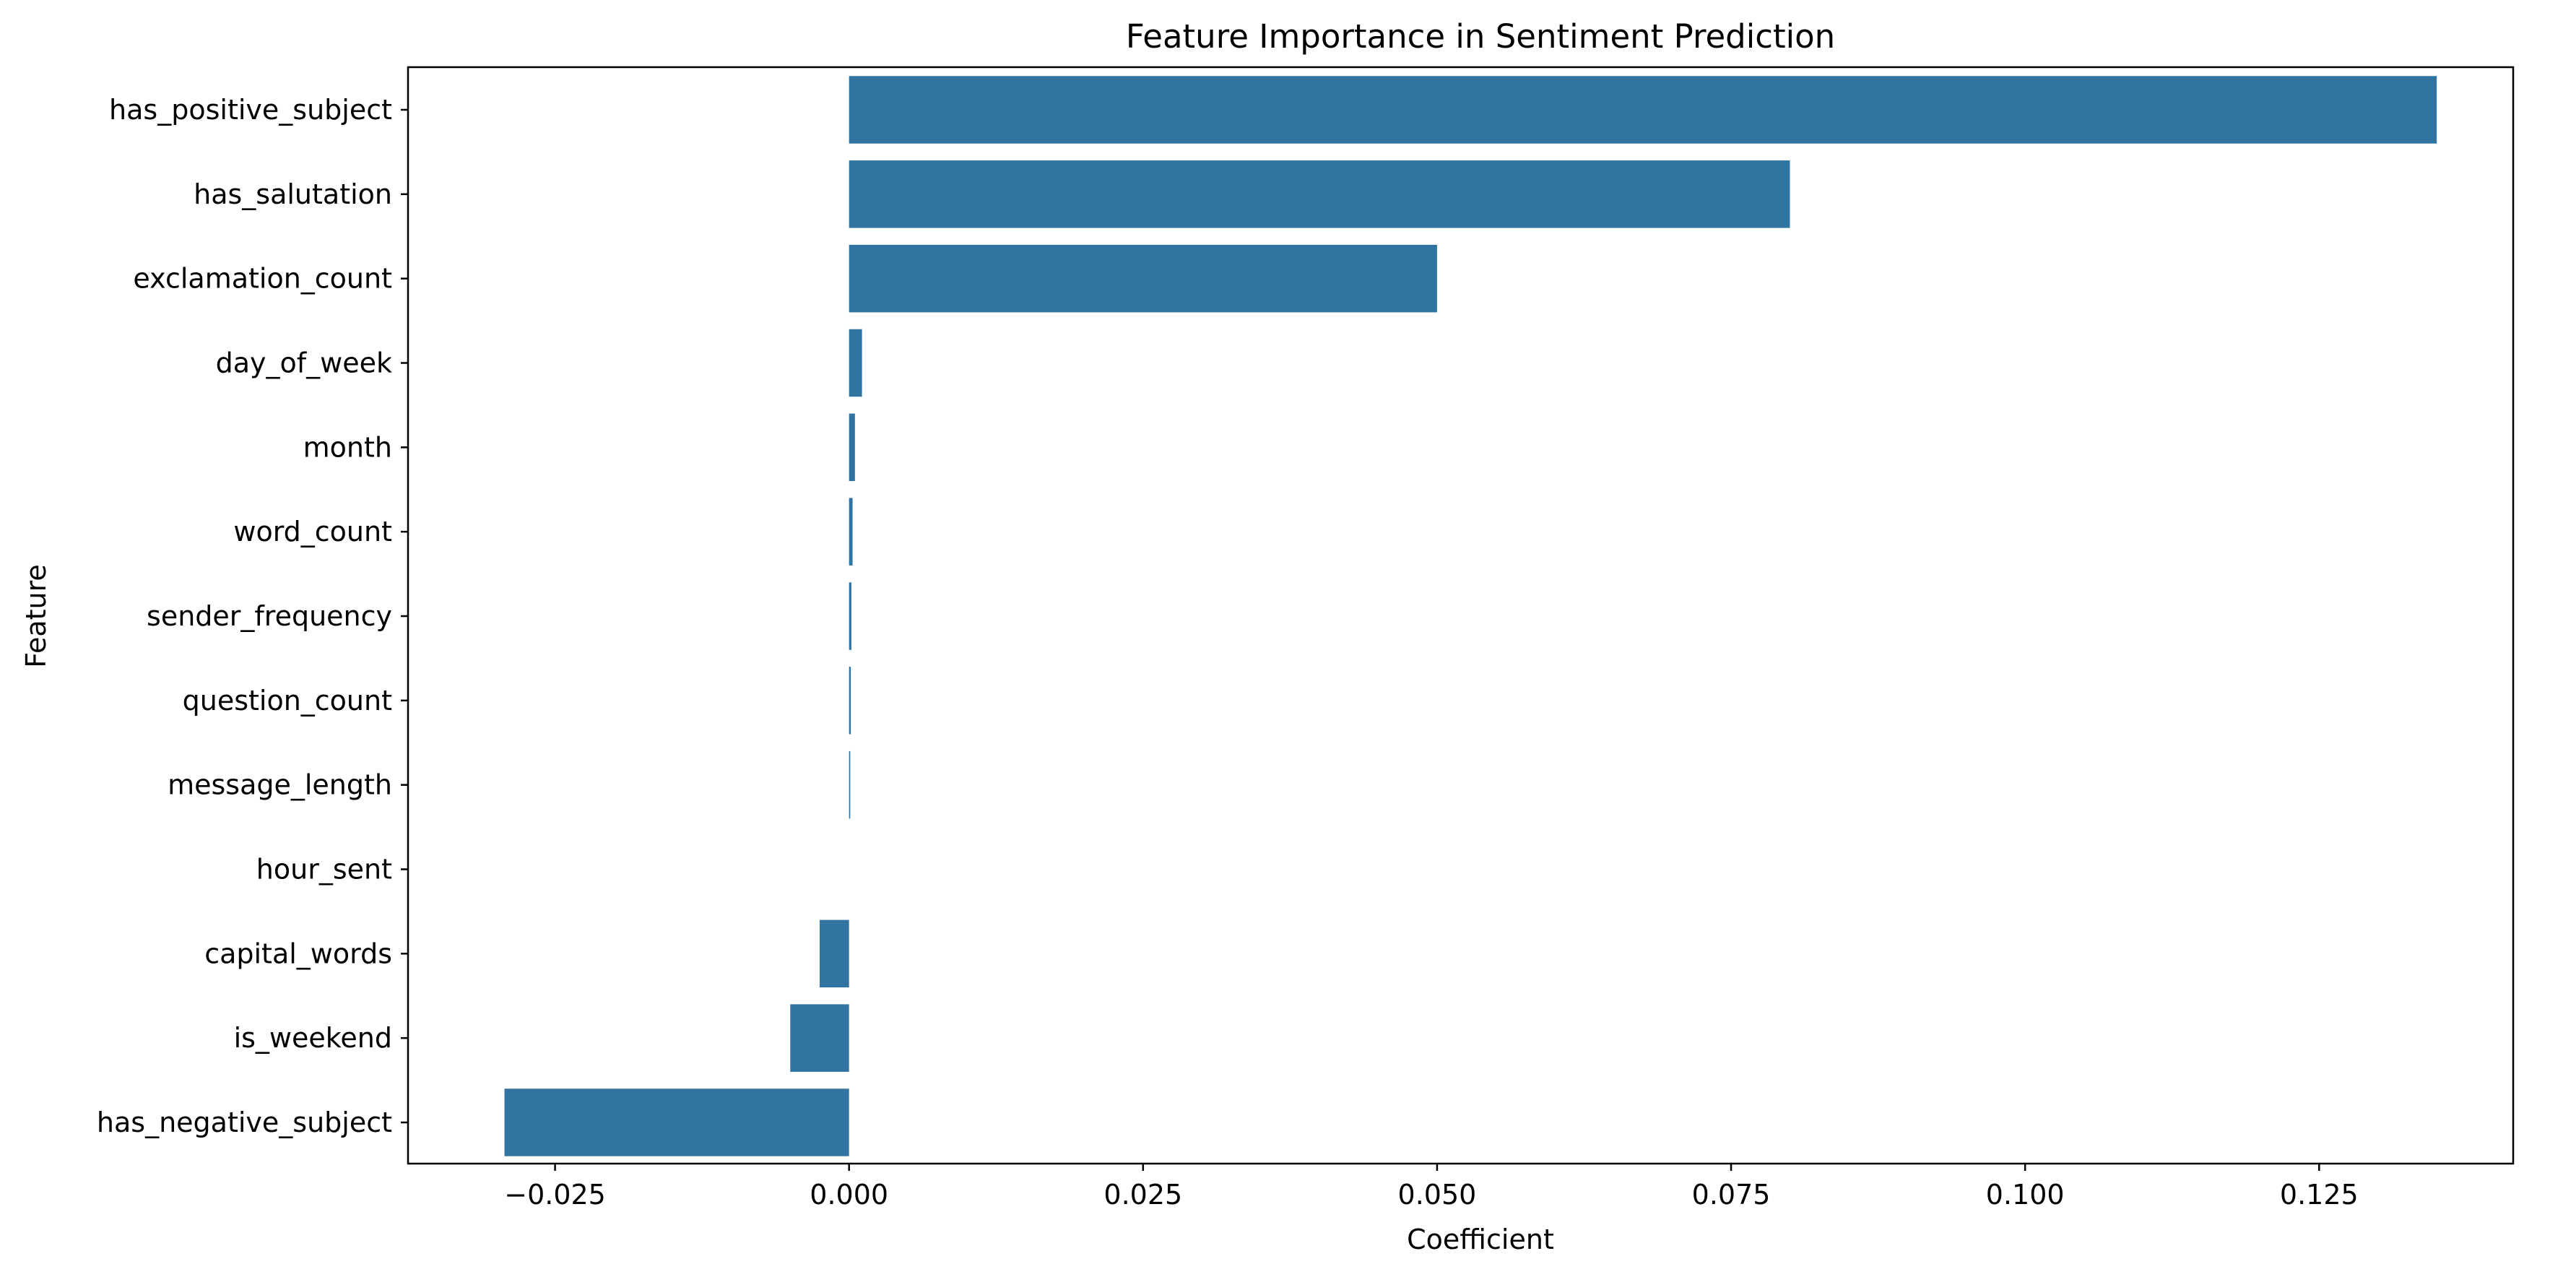 The width and height of the screenshot is (2576, 1277). I want to click on x-tick-label: 0.000, so click(849, 1195).